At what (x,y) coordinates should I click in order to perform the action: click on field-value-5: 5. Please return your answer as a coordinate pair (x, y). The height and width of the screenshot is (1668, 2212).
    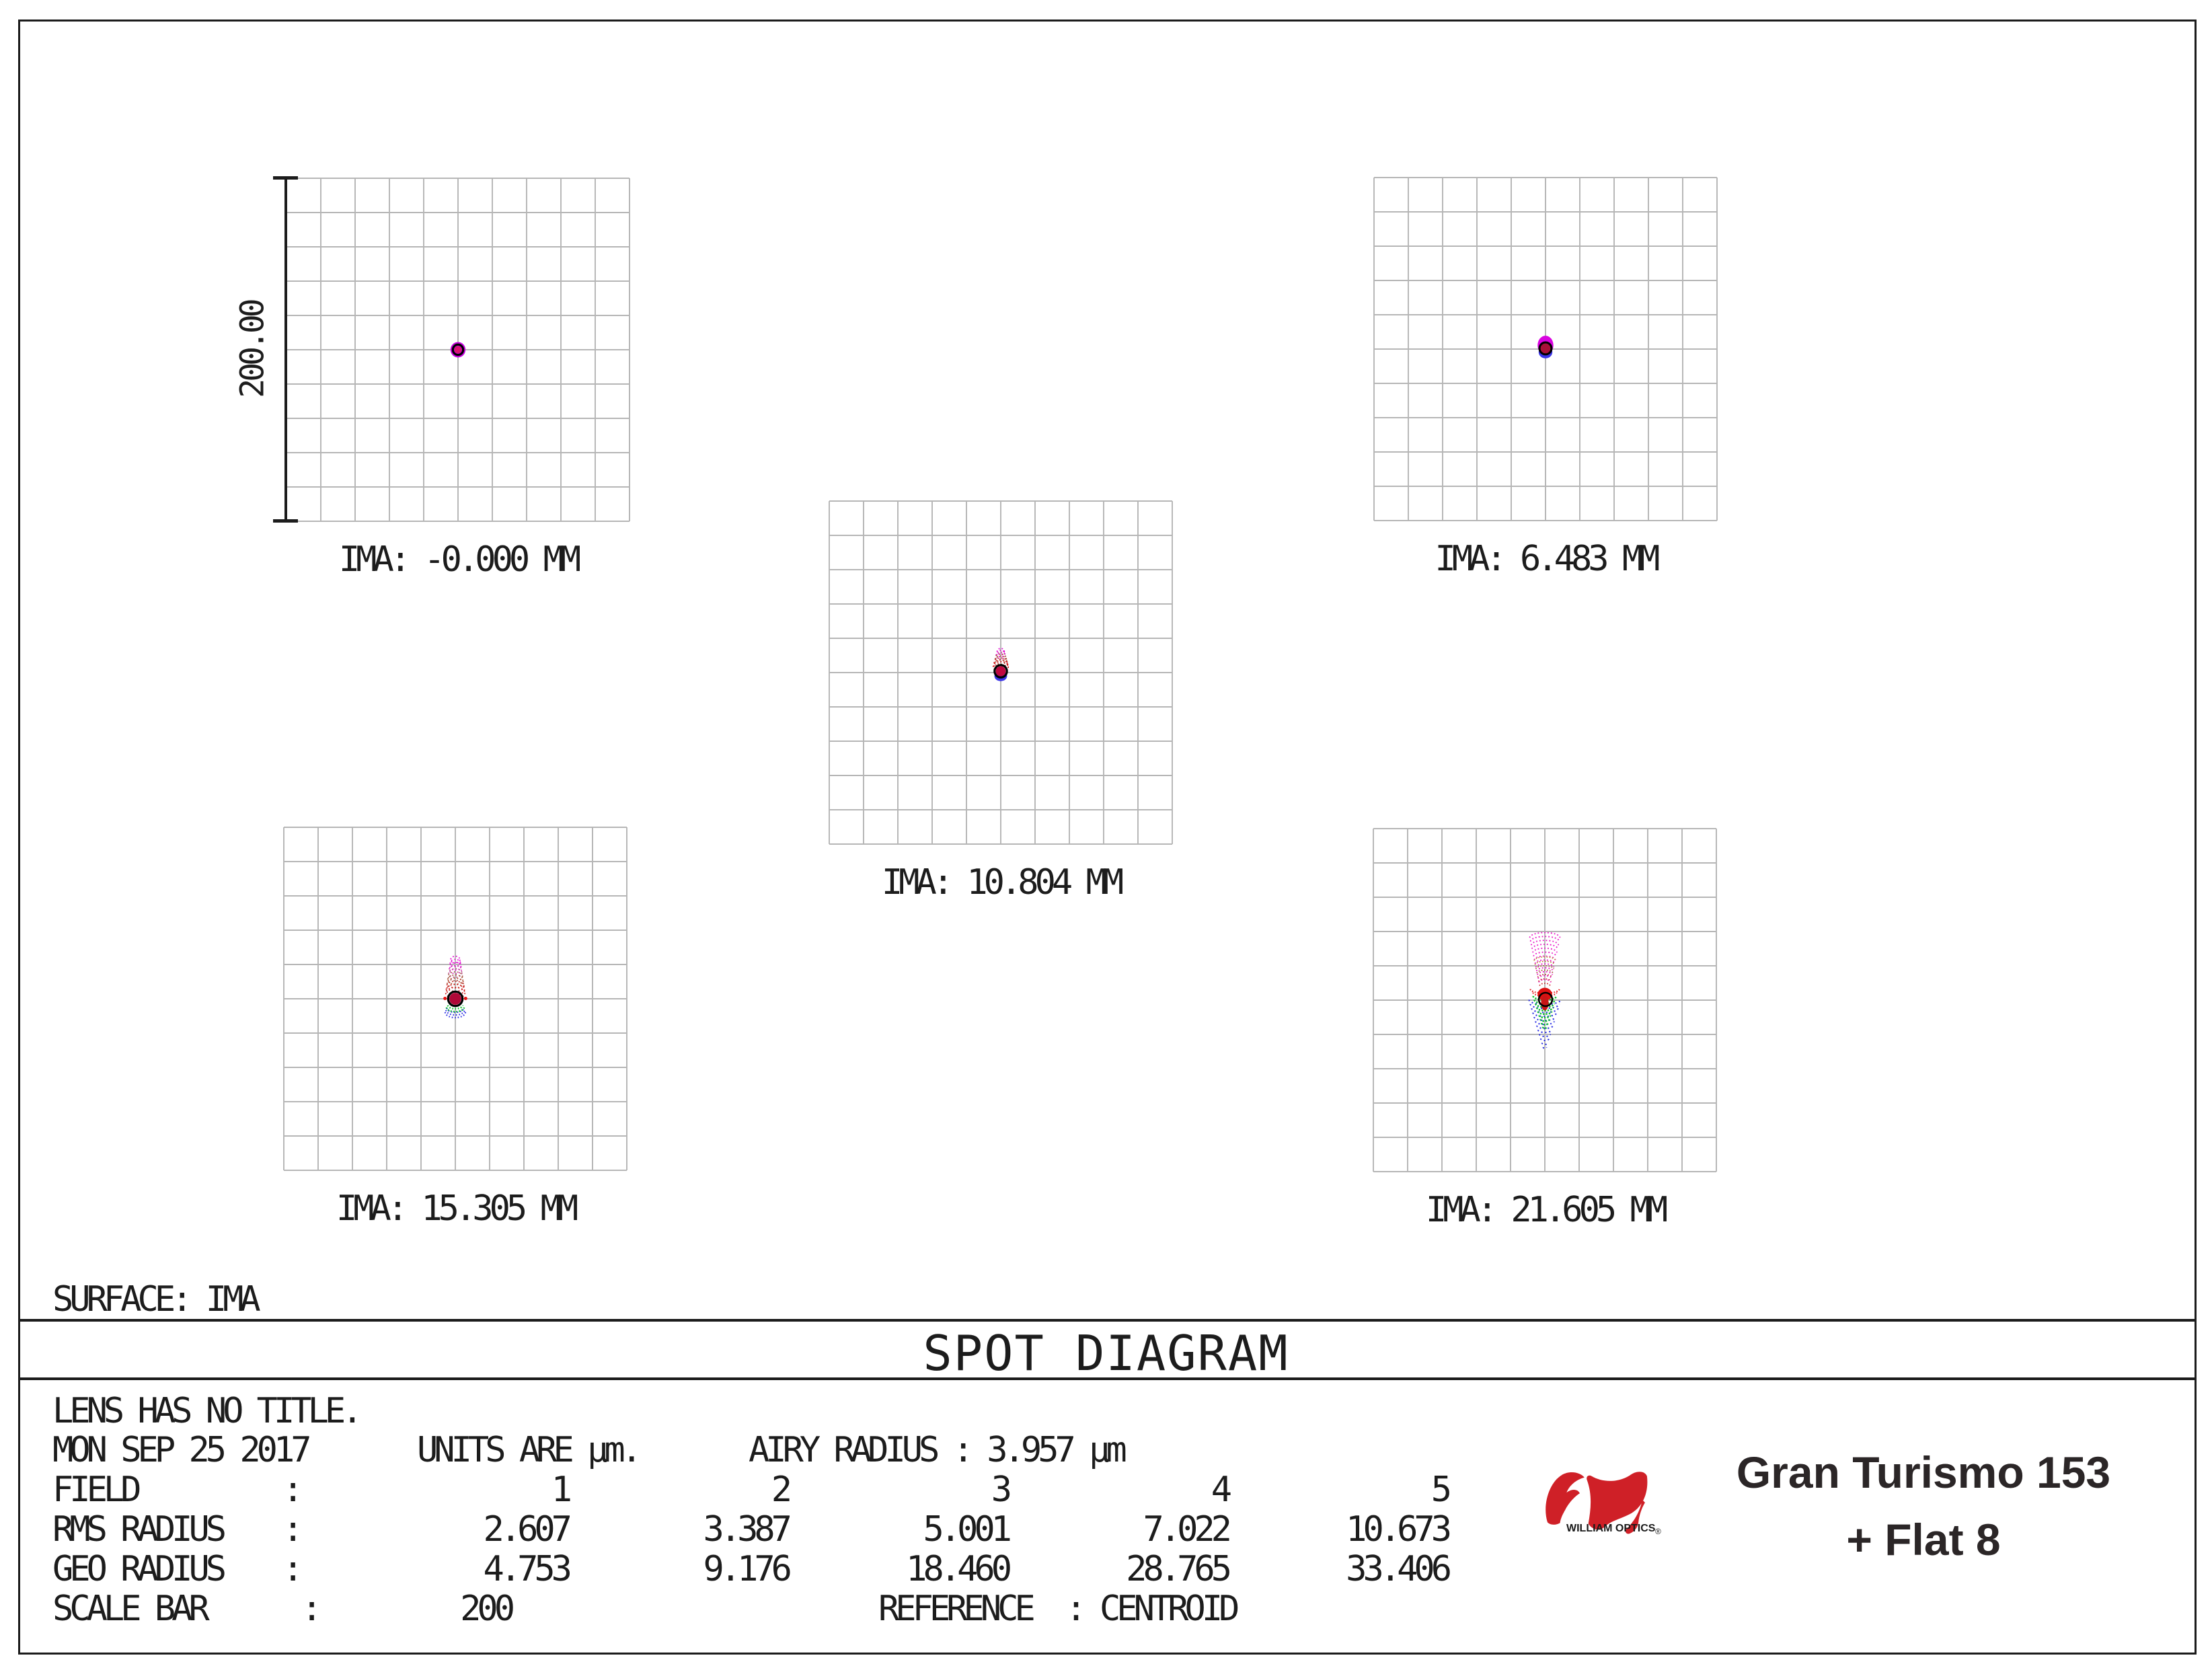
    Looking at the image, I should click on (1441, 1490).